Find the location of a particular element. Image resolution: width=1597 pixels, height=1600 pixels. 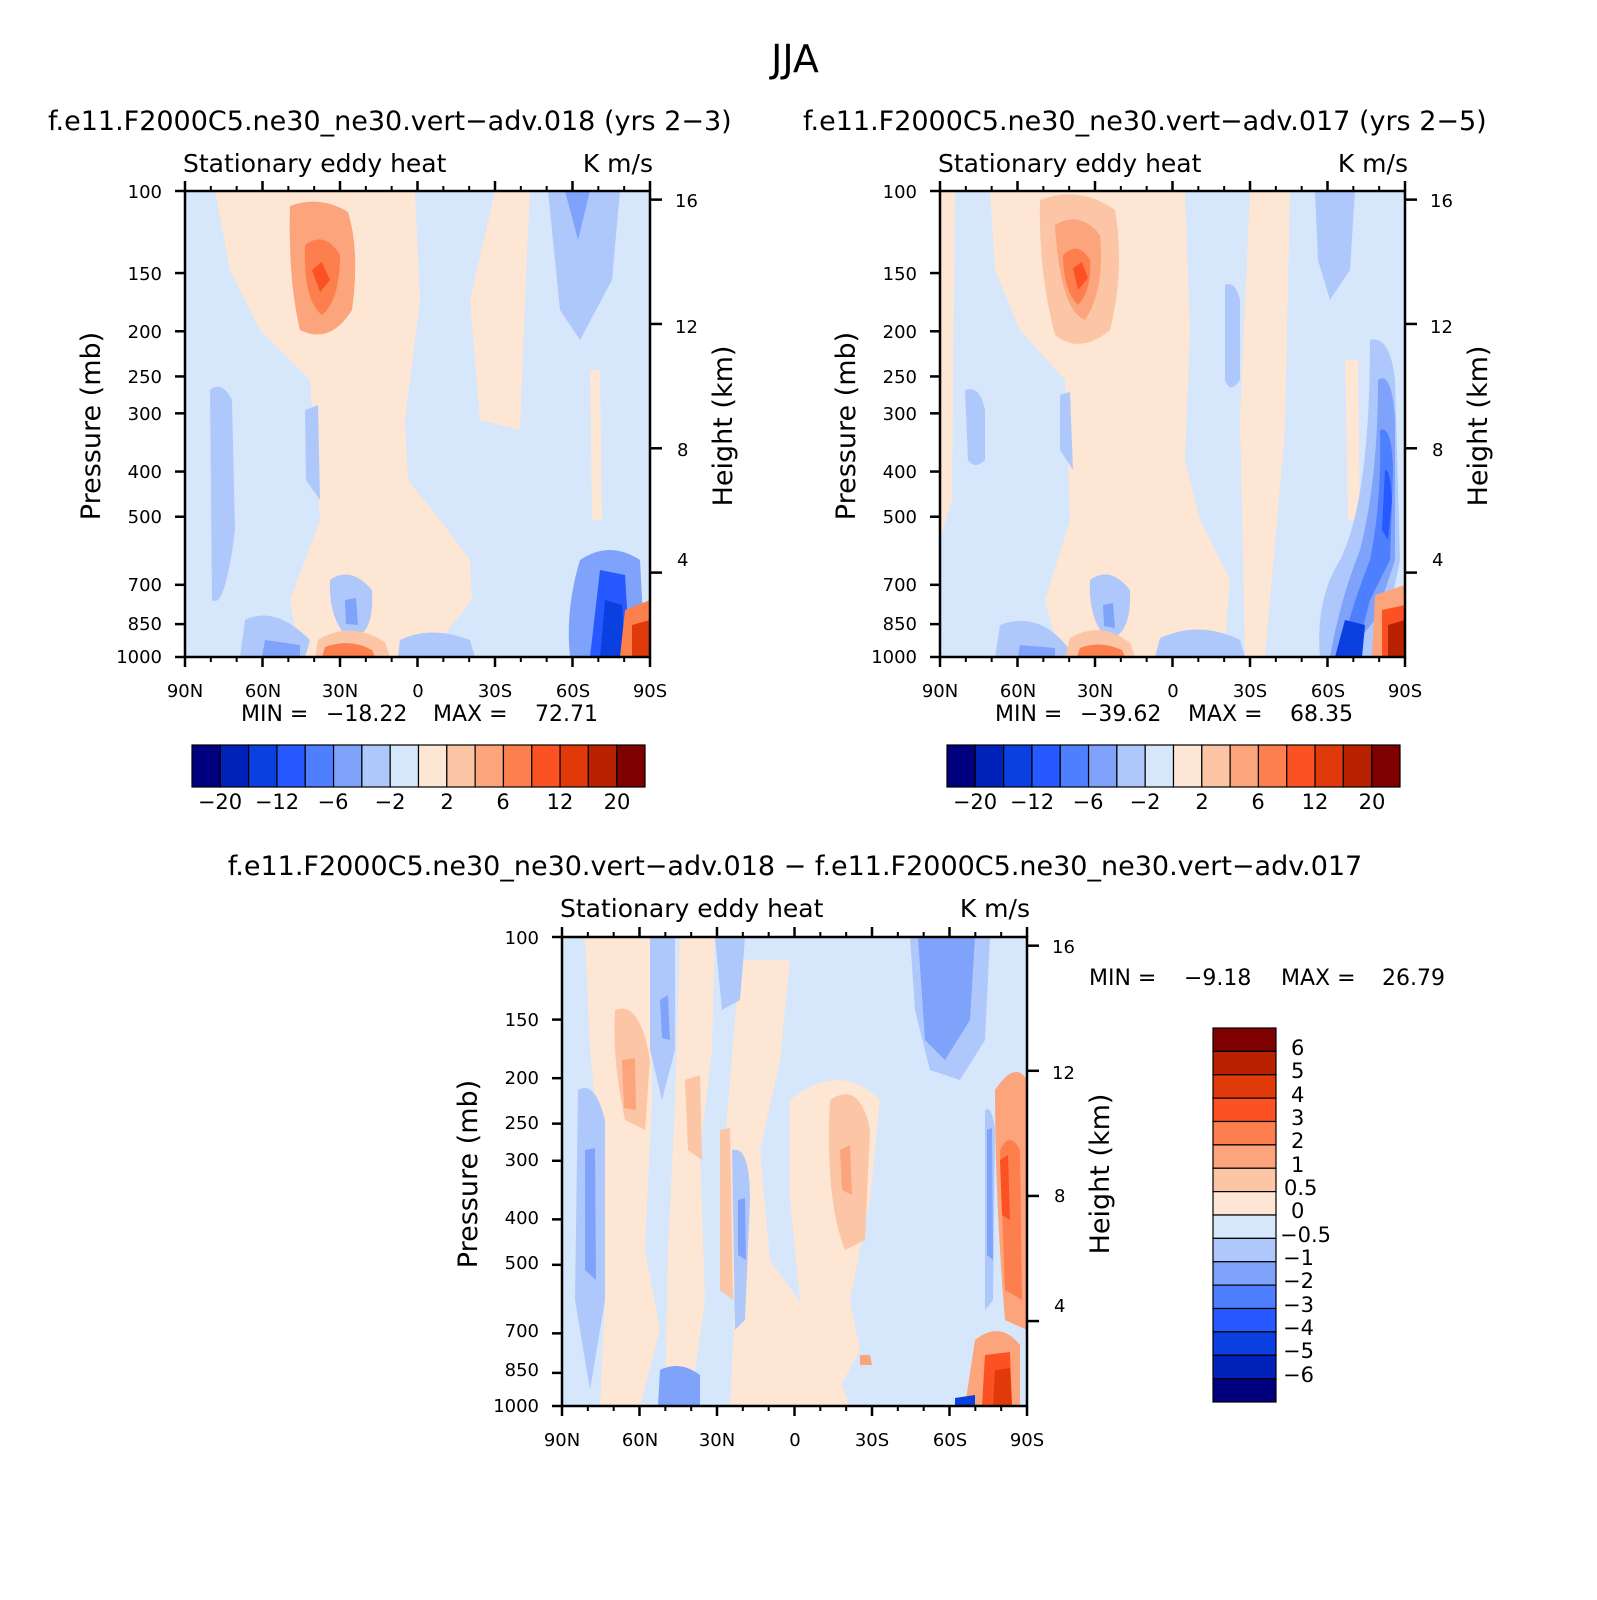

colorbar-label: 6 is located at coordinates (1257, 802).